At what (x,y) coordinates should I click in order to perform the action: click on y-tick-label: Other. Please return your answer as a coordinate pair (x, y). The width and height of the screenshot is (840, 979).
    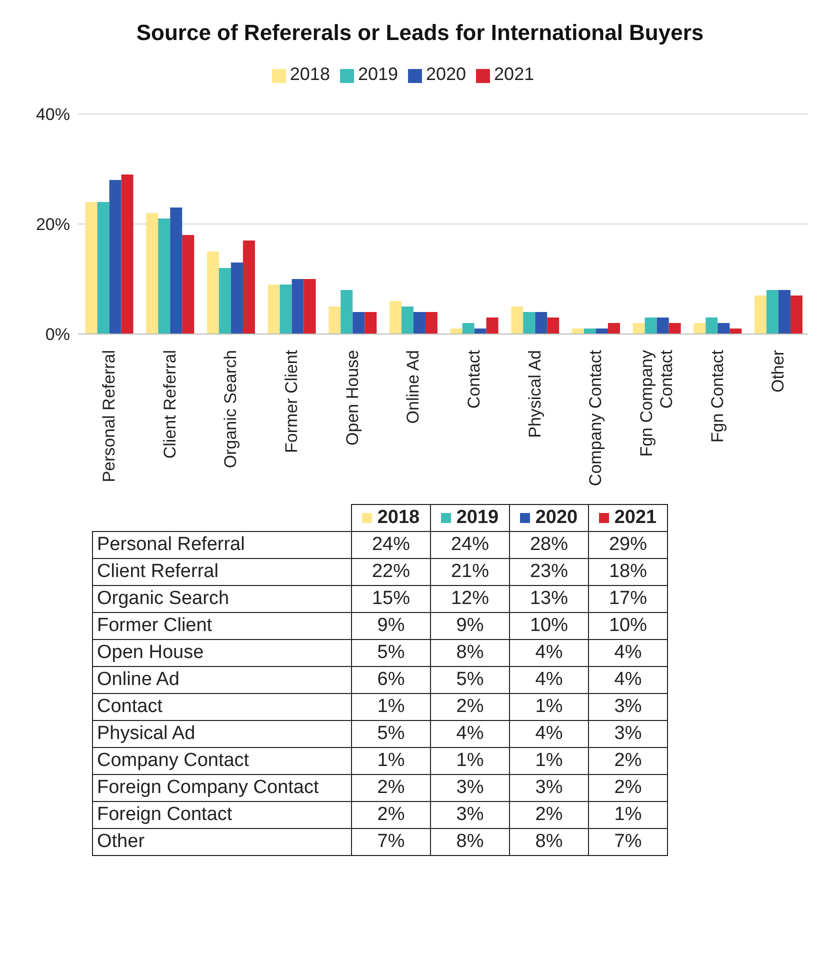
    Looking at the image, I should click on (222, 842).